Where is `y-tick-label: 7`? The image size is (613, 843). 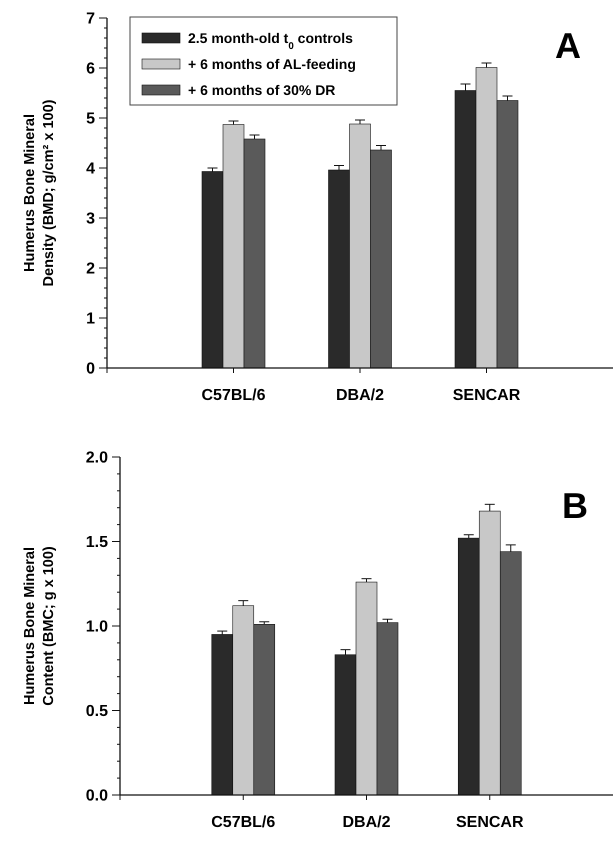 y-tick-label: 7 is located at coordinates (91, 19).